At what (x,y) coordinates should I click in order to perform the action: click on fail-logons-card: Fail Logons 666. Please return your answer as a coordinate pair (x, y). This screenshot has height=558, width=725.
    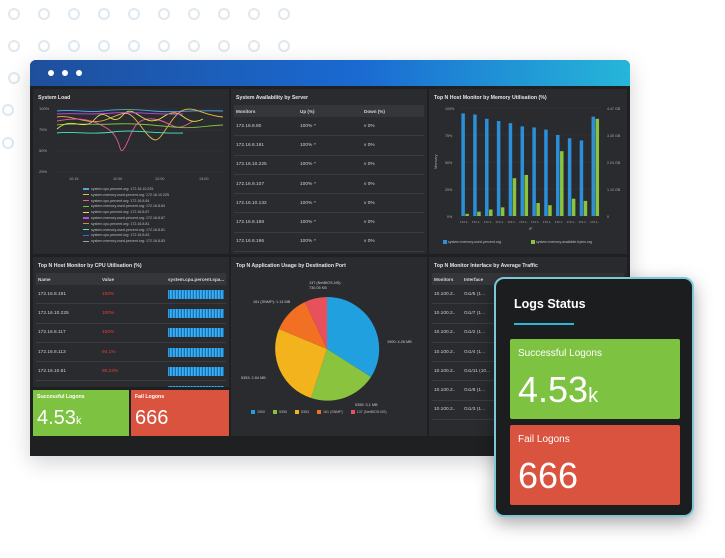
    Looking at the image, I should click on (595, 465).